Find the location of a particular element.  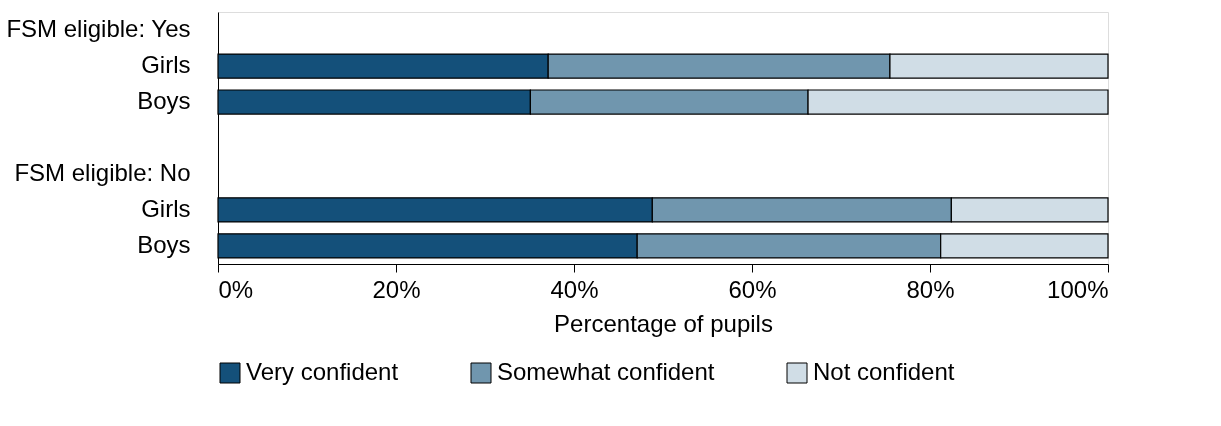

legend-label: Very confident is located at coordinates (322, 371).